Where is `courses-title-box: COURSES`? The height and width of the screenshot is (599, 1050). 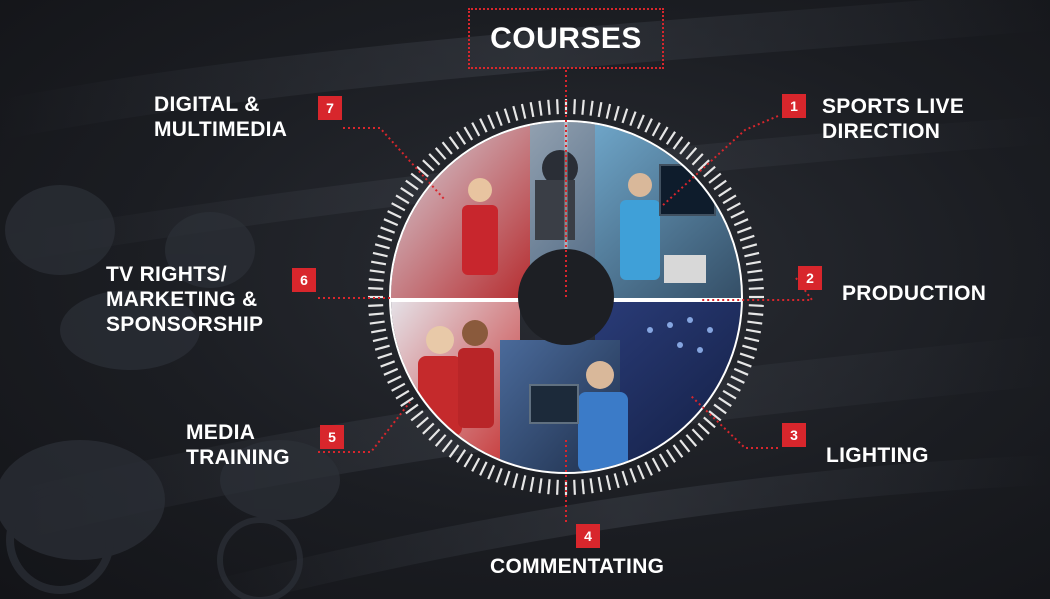 courses-title-box: COURSES is located at coordinates (566, 38).